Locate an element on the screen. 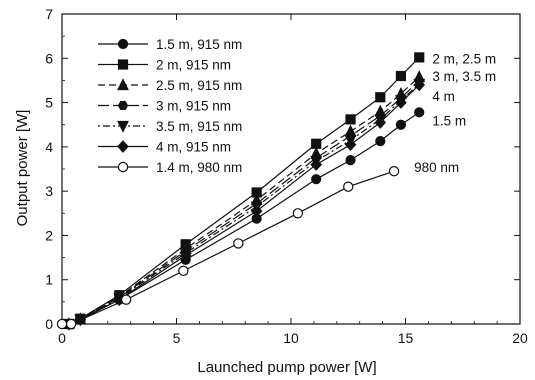  legend-item: 3.5 m, 915 nm is located at coordinates (170, 126).